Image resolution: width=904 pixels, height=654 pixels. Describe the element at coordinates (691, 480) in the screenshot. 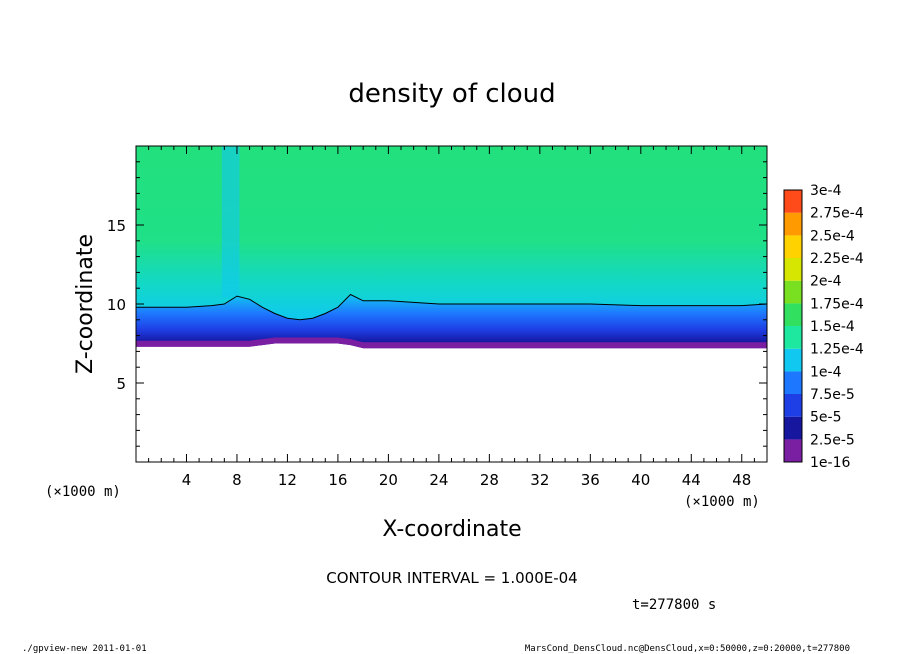

I see `x-tick-label: 44` at that location.